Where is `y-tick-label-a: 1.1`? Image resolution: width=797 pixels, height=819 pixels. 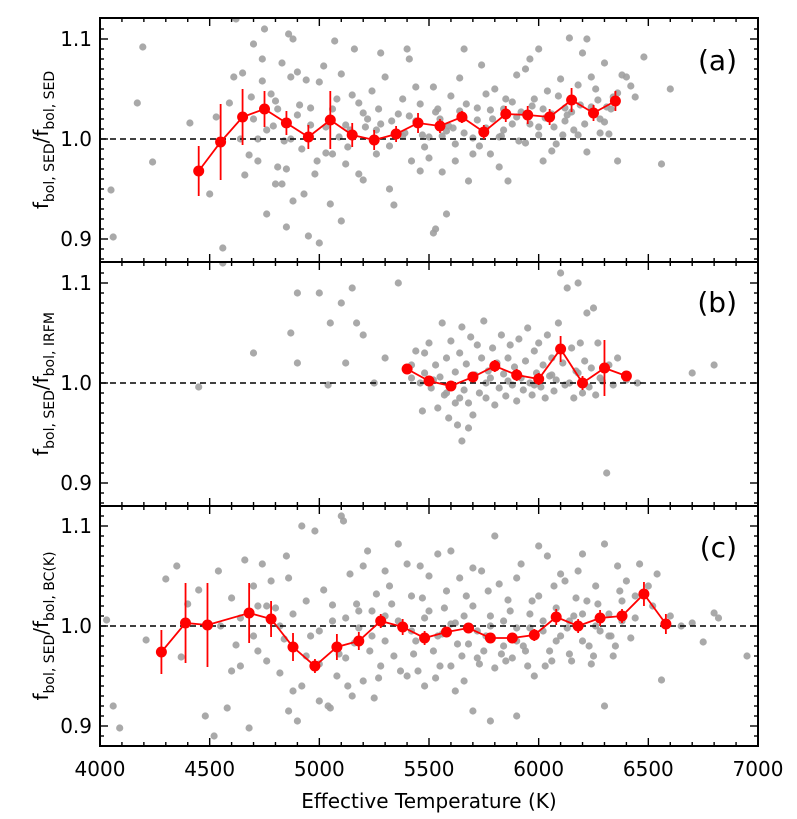
y-tick-label-a: 1.1 is located at coordinates (76, 39).